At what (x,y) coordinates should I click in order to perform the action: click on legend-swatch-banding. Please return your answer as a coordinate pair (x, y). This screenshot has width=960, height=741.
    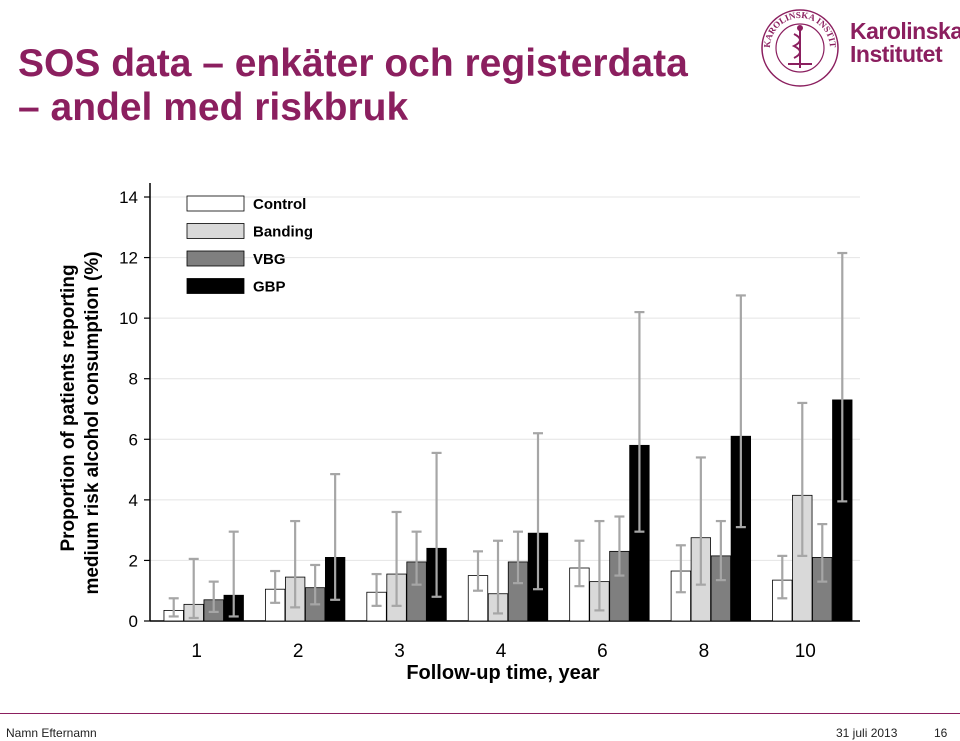
    Looking at the image, I should click on (215, 231).